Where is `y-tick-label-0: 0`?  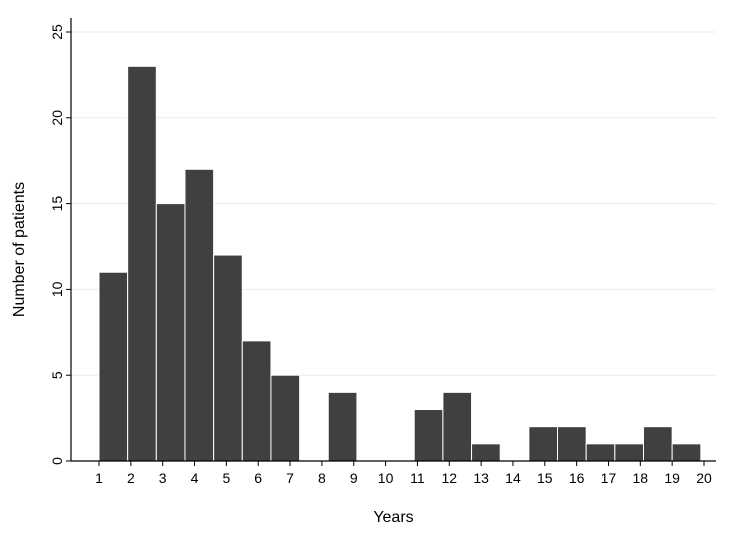
y-tick-label-0: 0 is located at coordinates (57, 461).